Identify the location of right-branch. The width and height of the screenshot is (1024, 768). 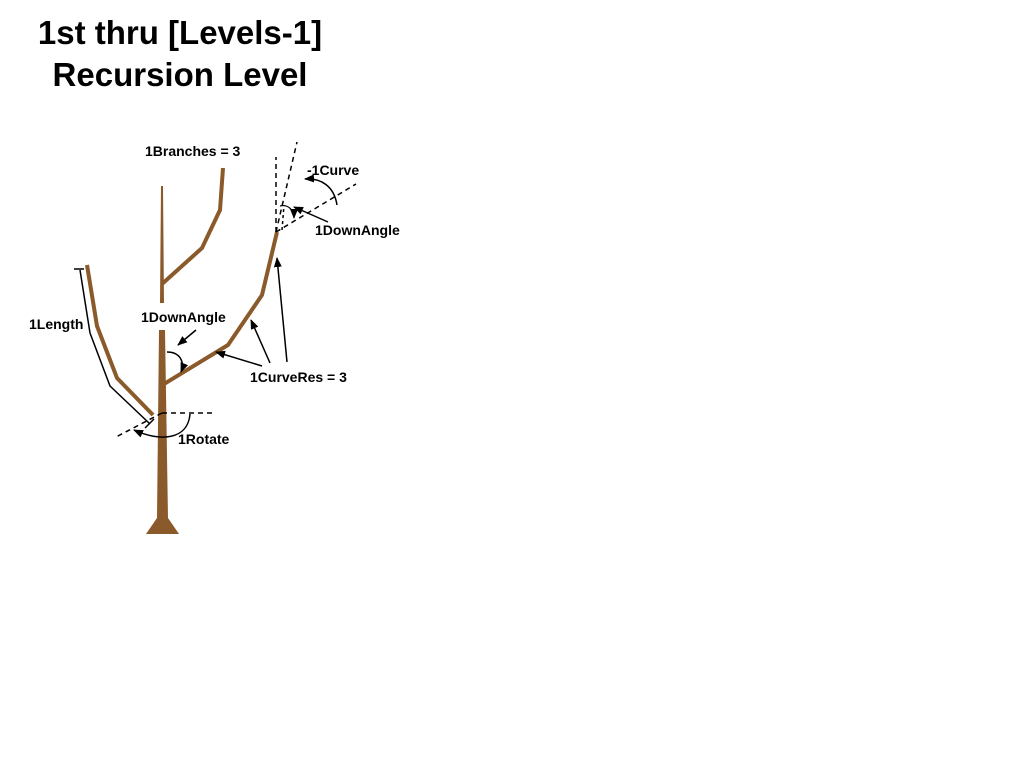
(220, 308).